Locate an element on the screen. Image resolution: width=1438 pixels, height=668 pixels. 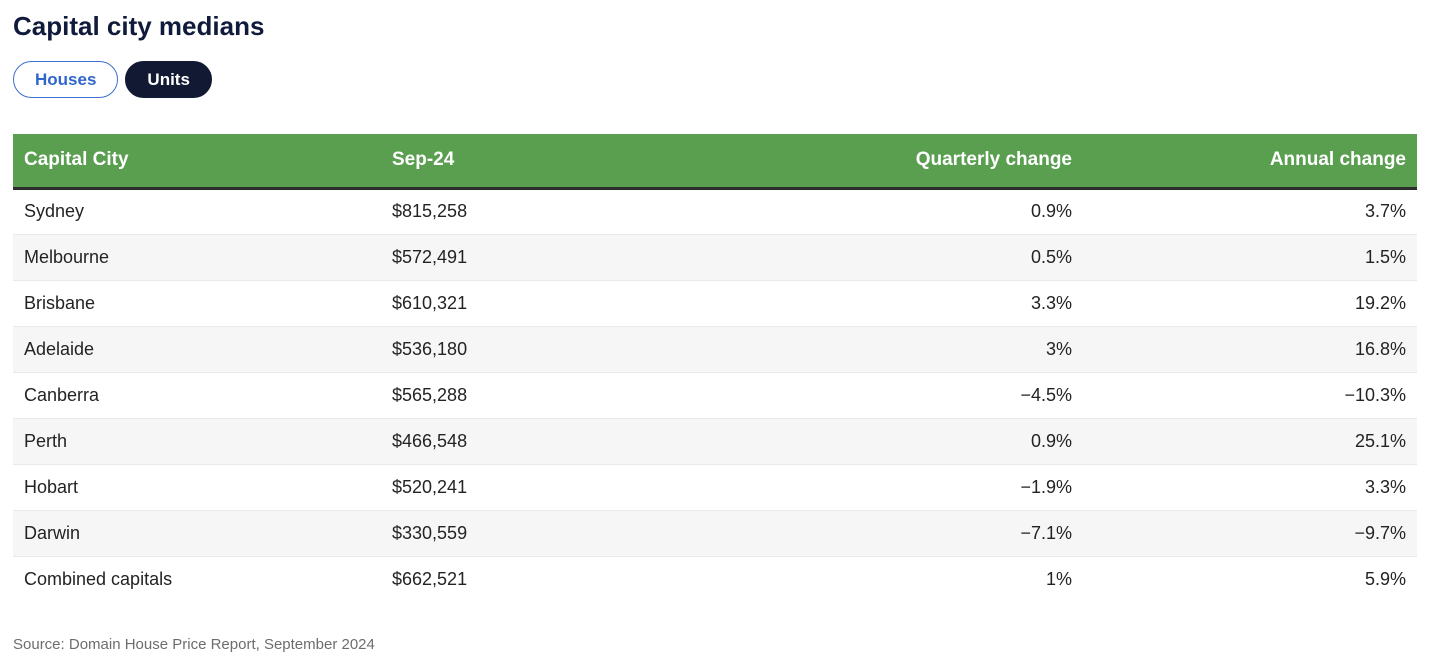
table-row: Combined capitals $662,521 1% 5.9% is located at coordinates (715, 579).